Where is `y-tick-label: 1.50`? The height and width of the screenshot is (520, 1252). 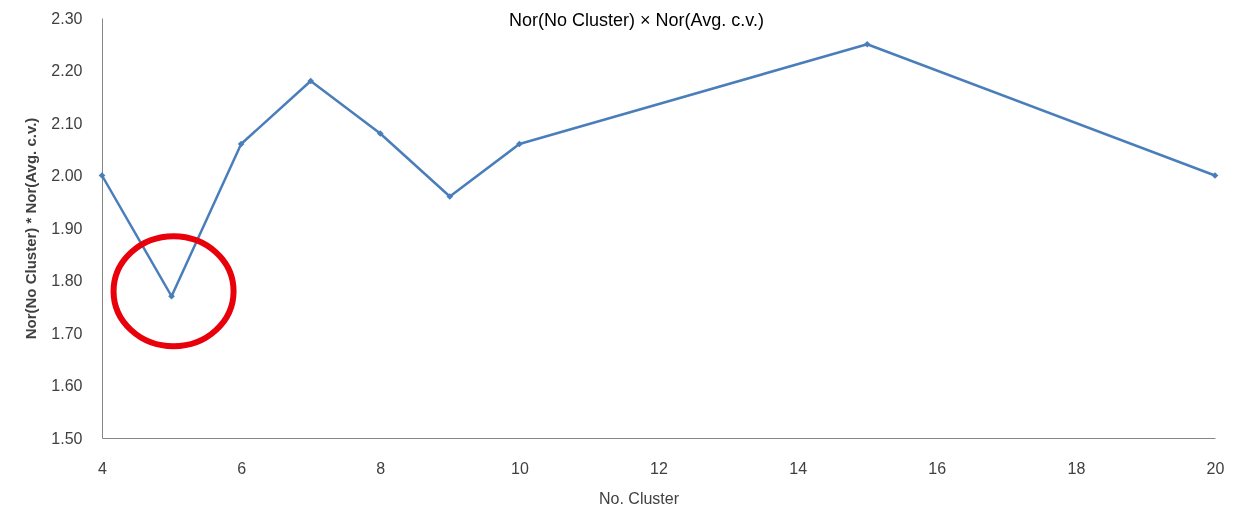
y-tick-label: 1.50 is located at coordinates (67, 438).